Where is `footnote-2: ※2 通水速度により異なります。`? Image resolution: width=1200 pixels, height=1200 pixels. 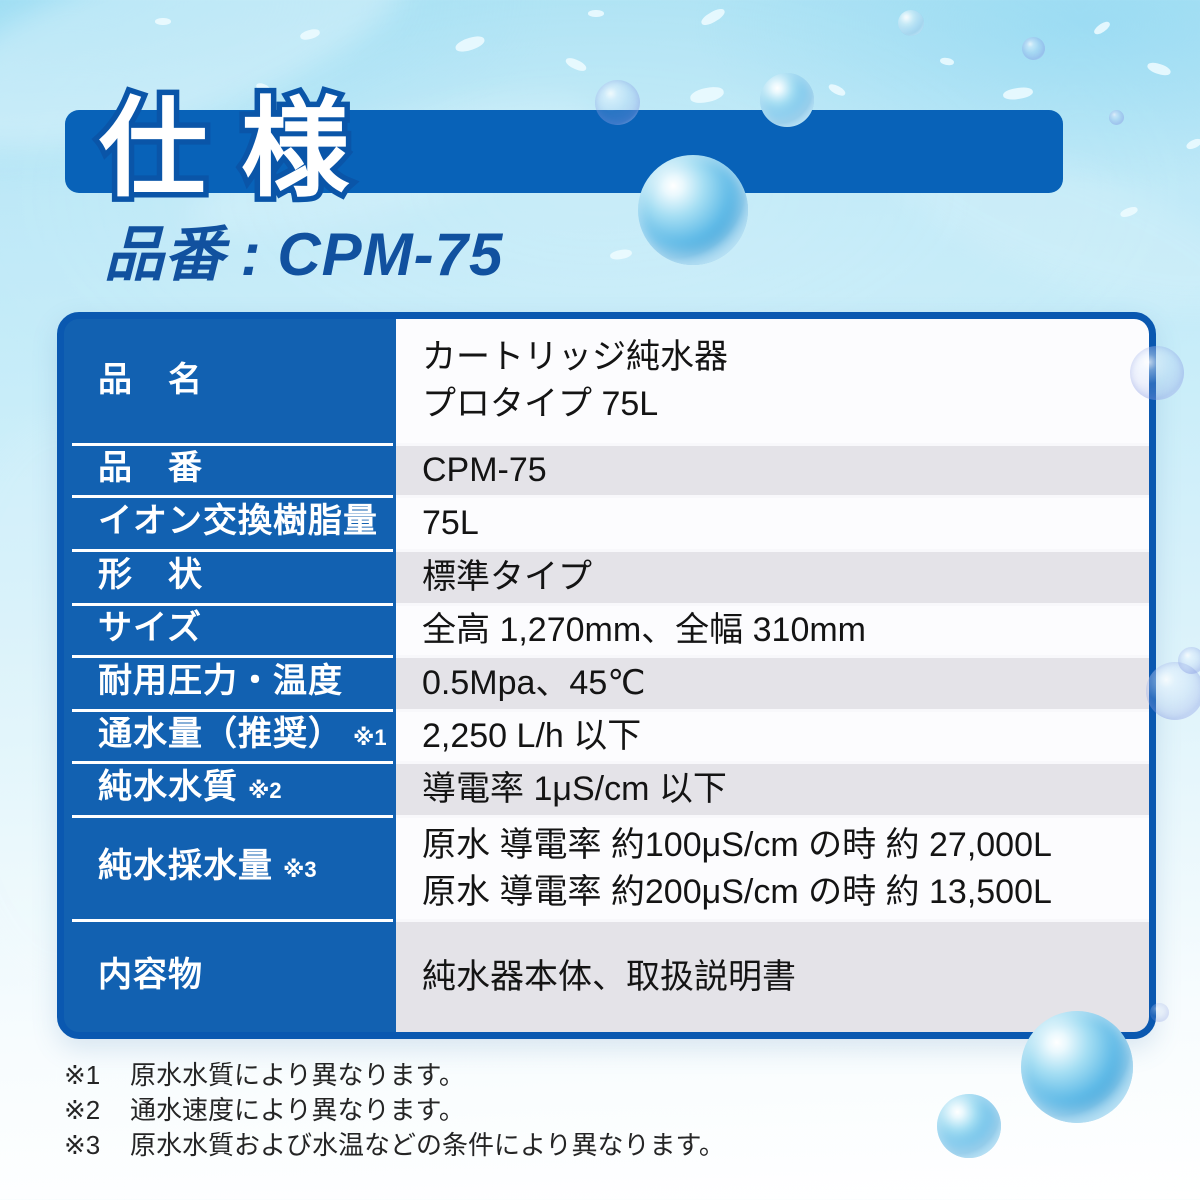
footnote-2: ※2 通水速度により異なります。 is located at coordinates (394, 1110).